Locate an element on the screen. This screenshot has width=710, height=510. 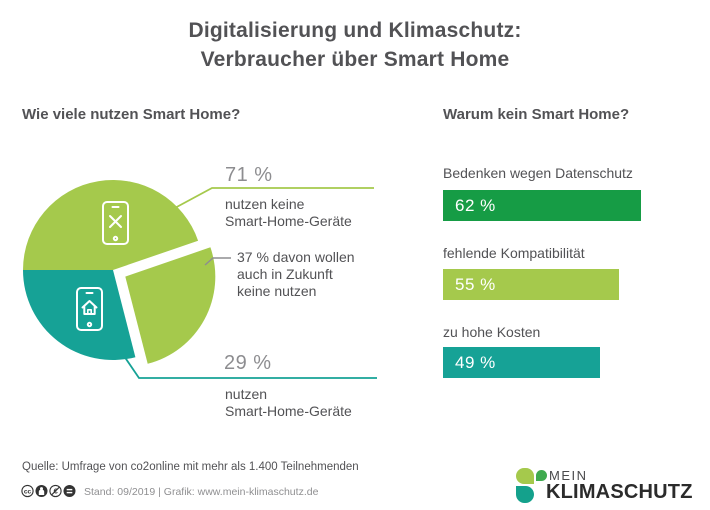
bar-section-heading: Warum kein Smart Home? is located at coordinates (536, 114).